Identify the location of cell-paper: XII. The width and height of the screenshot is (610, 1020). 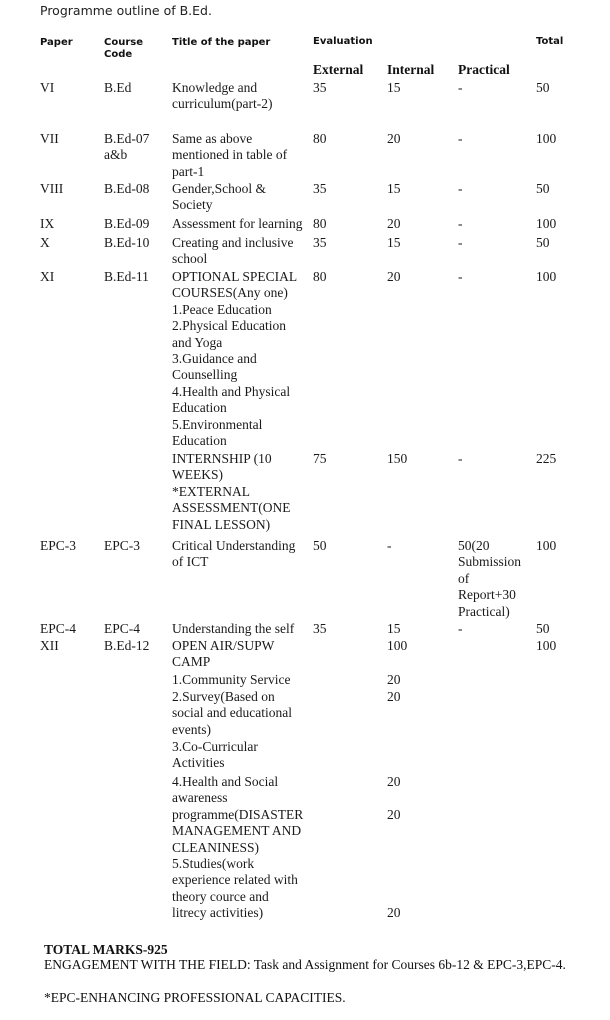
(49, 645).